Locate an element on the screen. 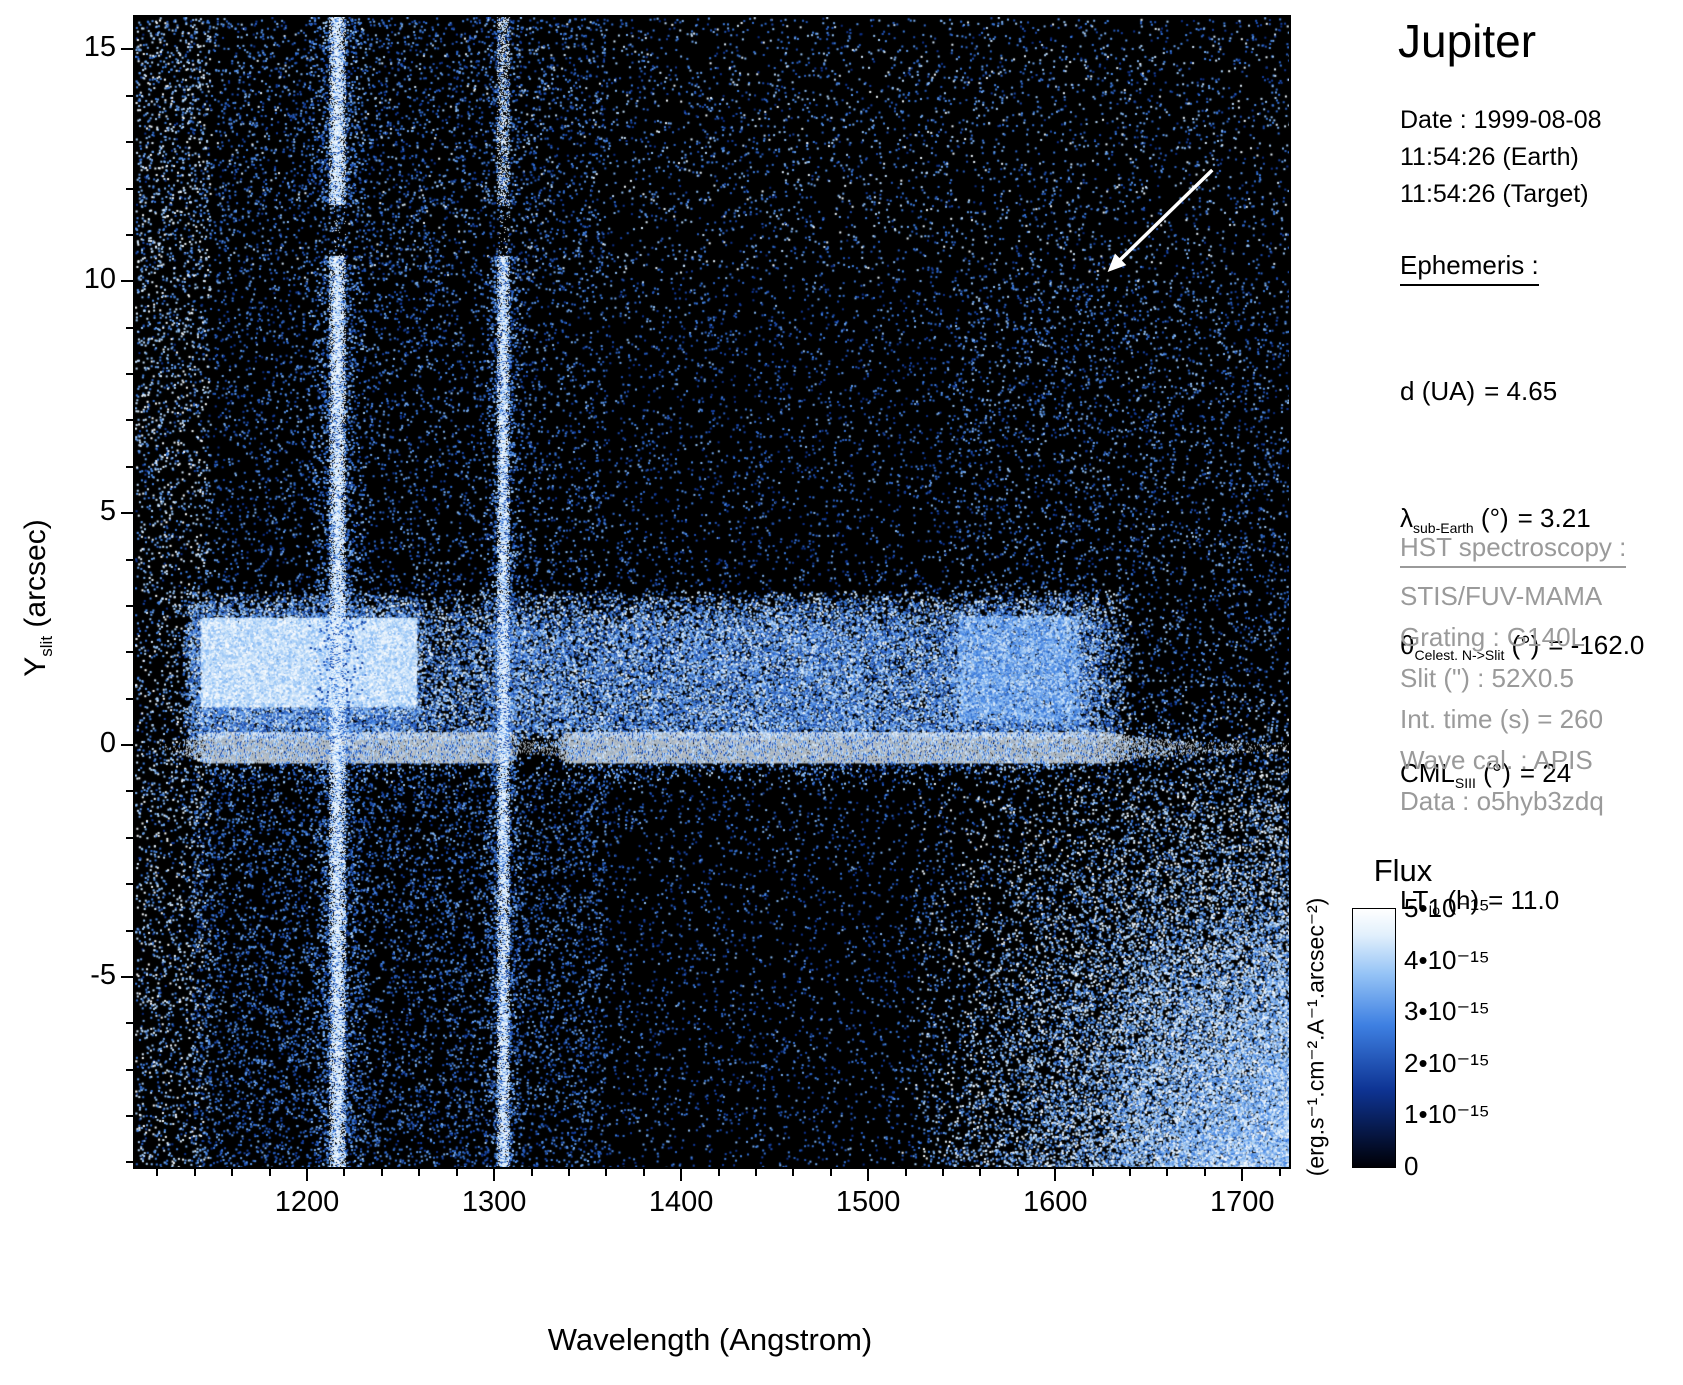  ephemeris-row: d (UA) = 4.65 is located at coordinates (1522, 396).